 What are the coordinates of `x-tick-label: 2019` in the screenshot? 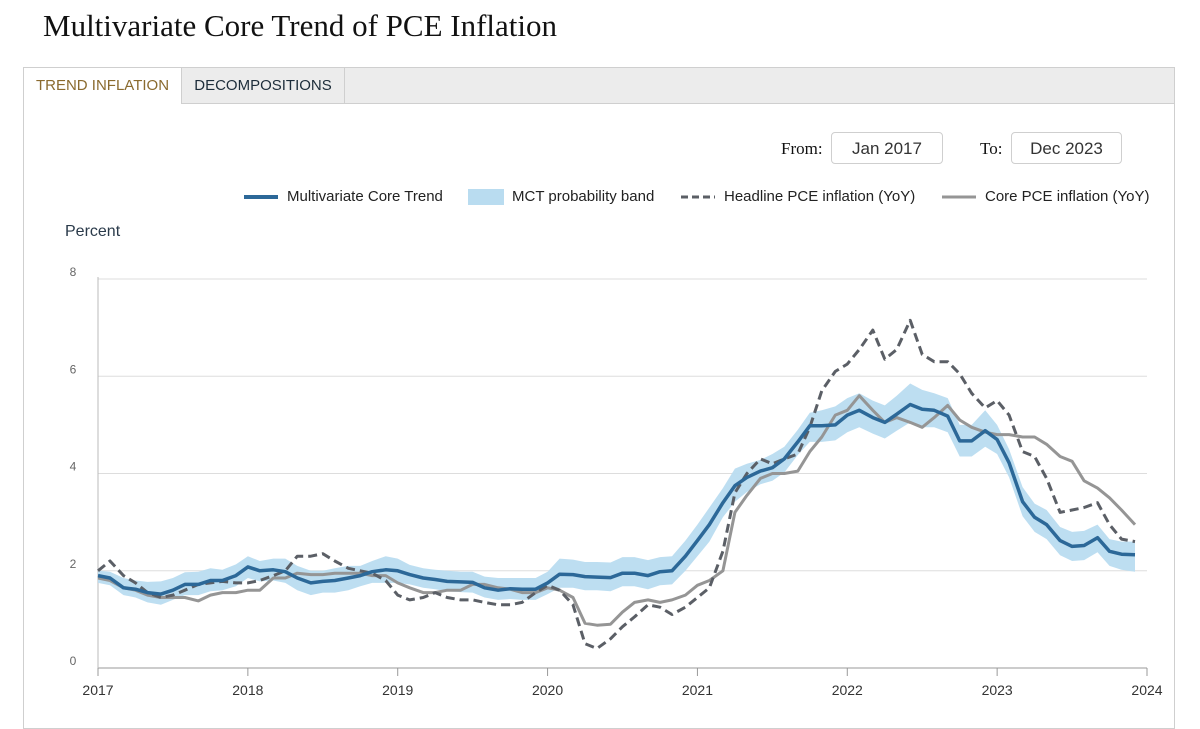 It's located at (397, 690).